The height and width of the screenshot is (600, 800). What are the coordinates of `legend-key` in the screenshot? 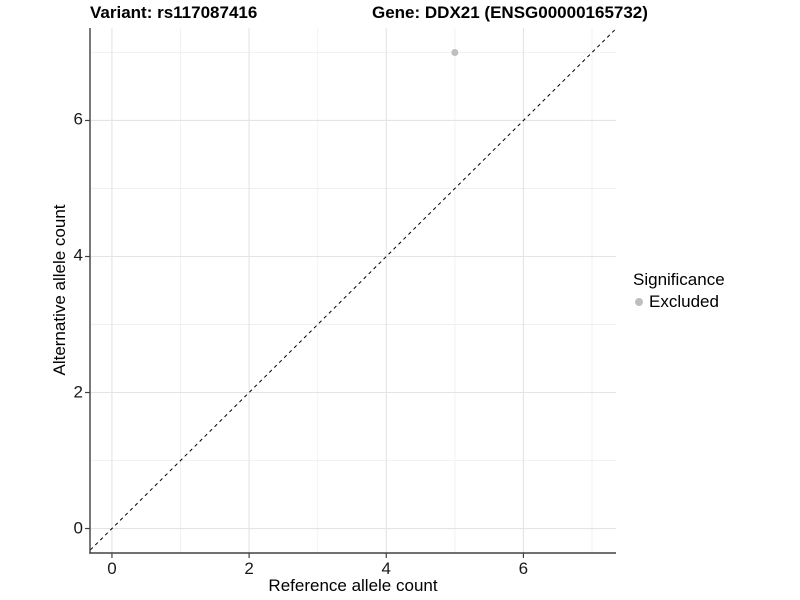 It's located at (639, 302).